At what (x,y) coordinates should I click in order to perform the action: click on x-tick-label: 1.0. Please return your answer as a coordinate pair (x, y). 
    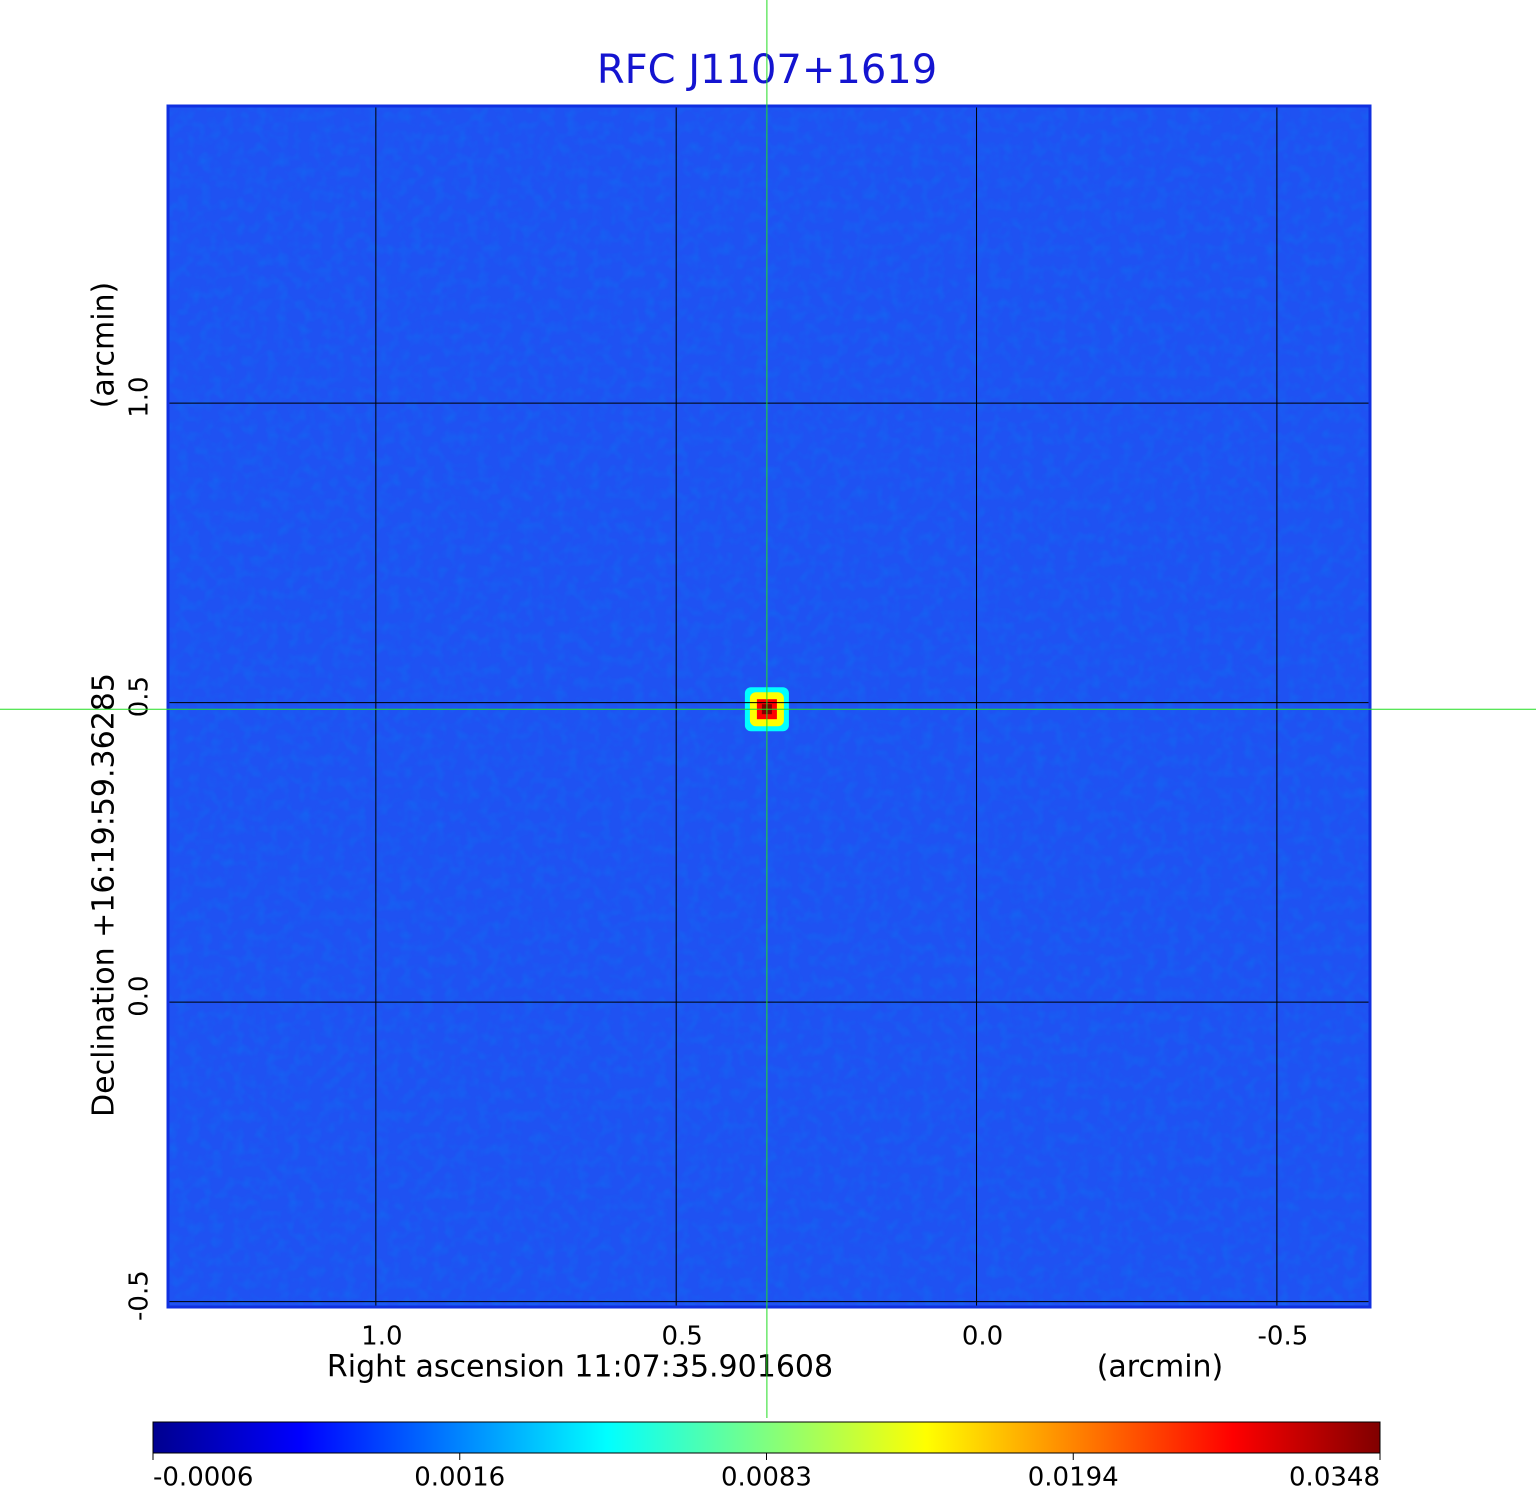
    Looking at the image, I should click on (381, 1337).